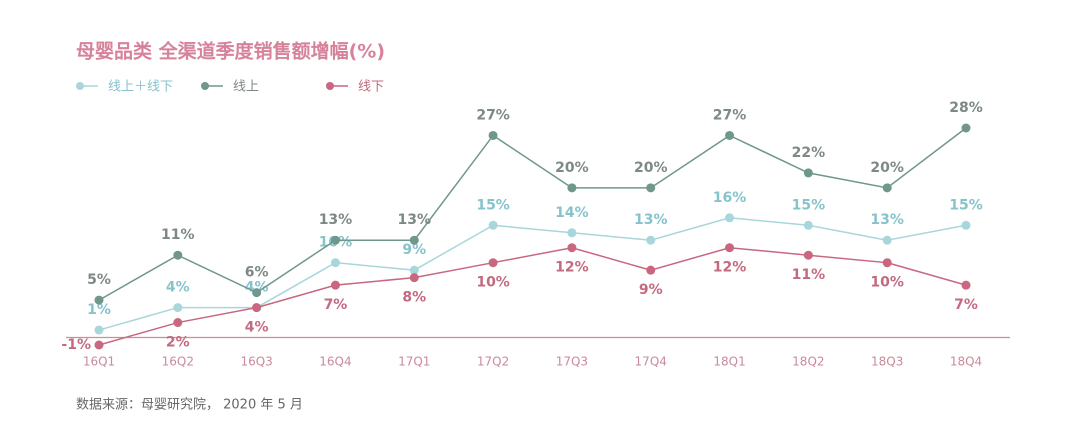 The image size is (1080, 443). What do you see at coordinates (335, 362) in the screenshot?
I see `x-tick-label: 16Q4` at bounding box center [335, 362].